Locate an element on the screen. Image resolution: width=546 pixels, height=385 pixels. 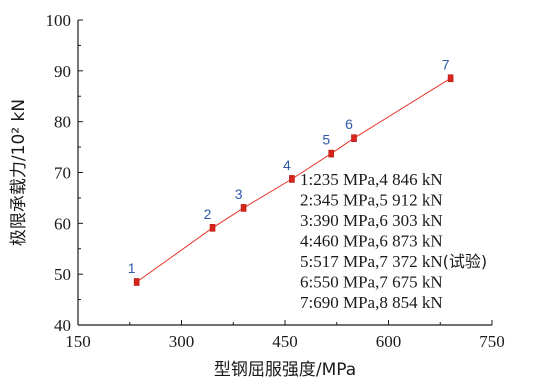
y-tick-label: 90 is located at coordinates (62, 71).